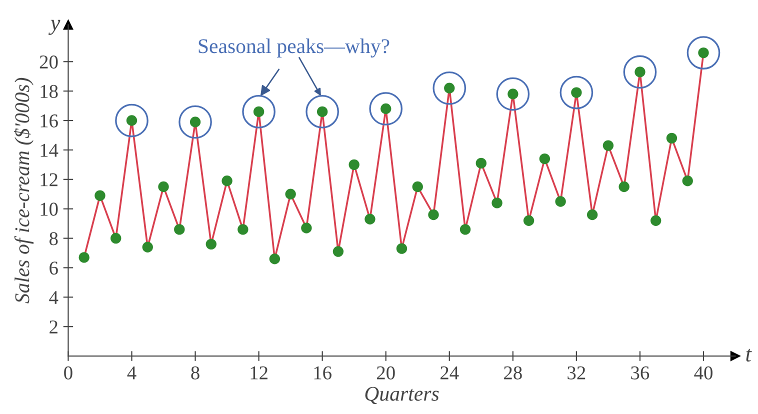  I want to click on x-tick-label: 32, so click(577, 373).